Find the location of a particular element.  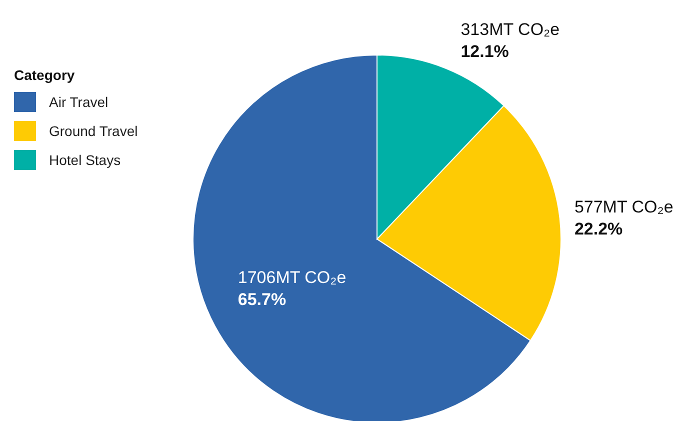

legend-label: Hotel Stays is located at coordinates (85, 160).